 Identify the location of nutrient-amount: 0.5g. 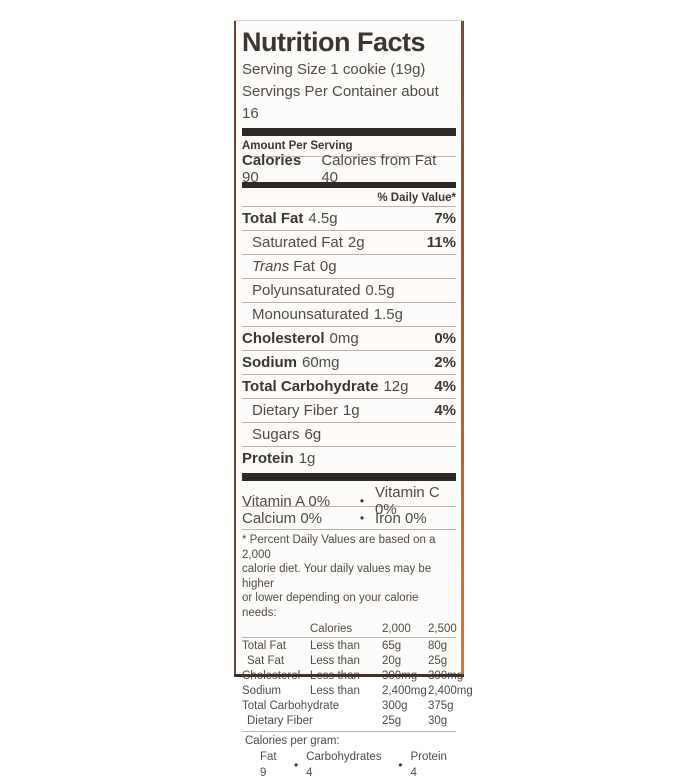
(380, 290).